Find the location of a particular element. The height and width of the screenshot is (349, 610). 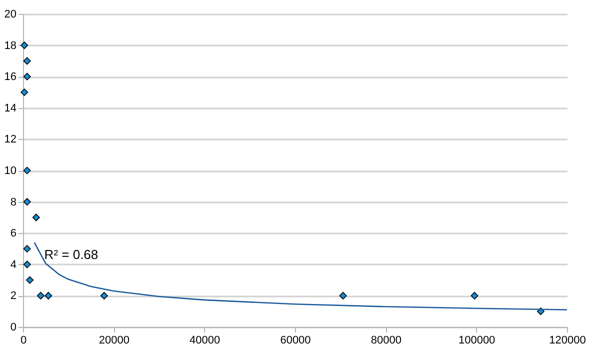

y-tick-label: 16 is located at coordinates (10, 77).